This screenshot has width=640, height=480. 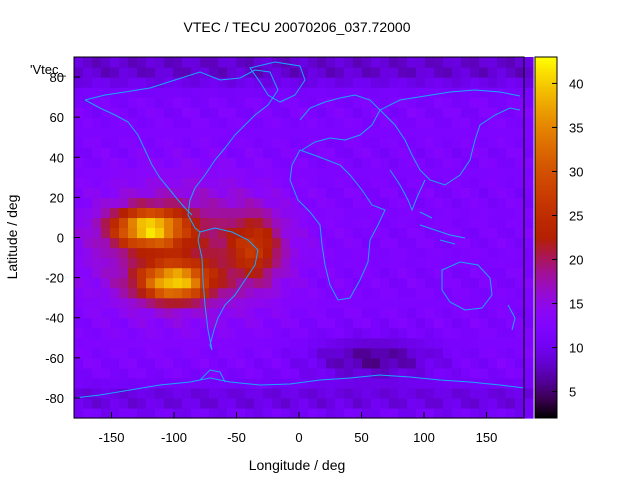 What do you see at coordinates (54, 398) in the screenshot?
I see `y-tick-label: -80` at bounding box center [54, 398].